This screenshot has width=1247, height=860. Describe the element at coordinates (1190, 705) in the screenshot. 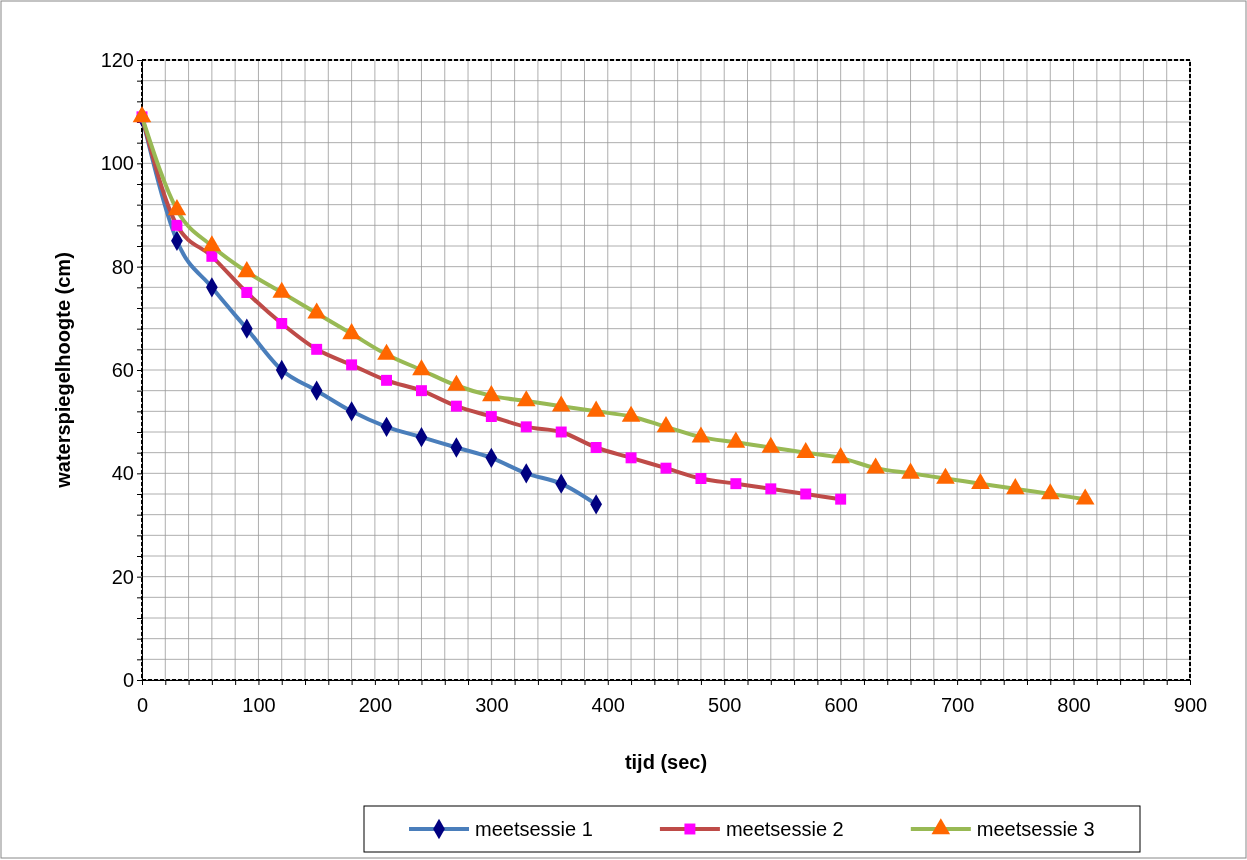

I see `x-tick-label: 900` at that location.